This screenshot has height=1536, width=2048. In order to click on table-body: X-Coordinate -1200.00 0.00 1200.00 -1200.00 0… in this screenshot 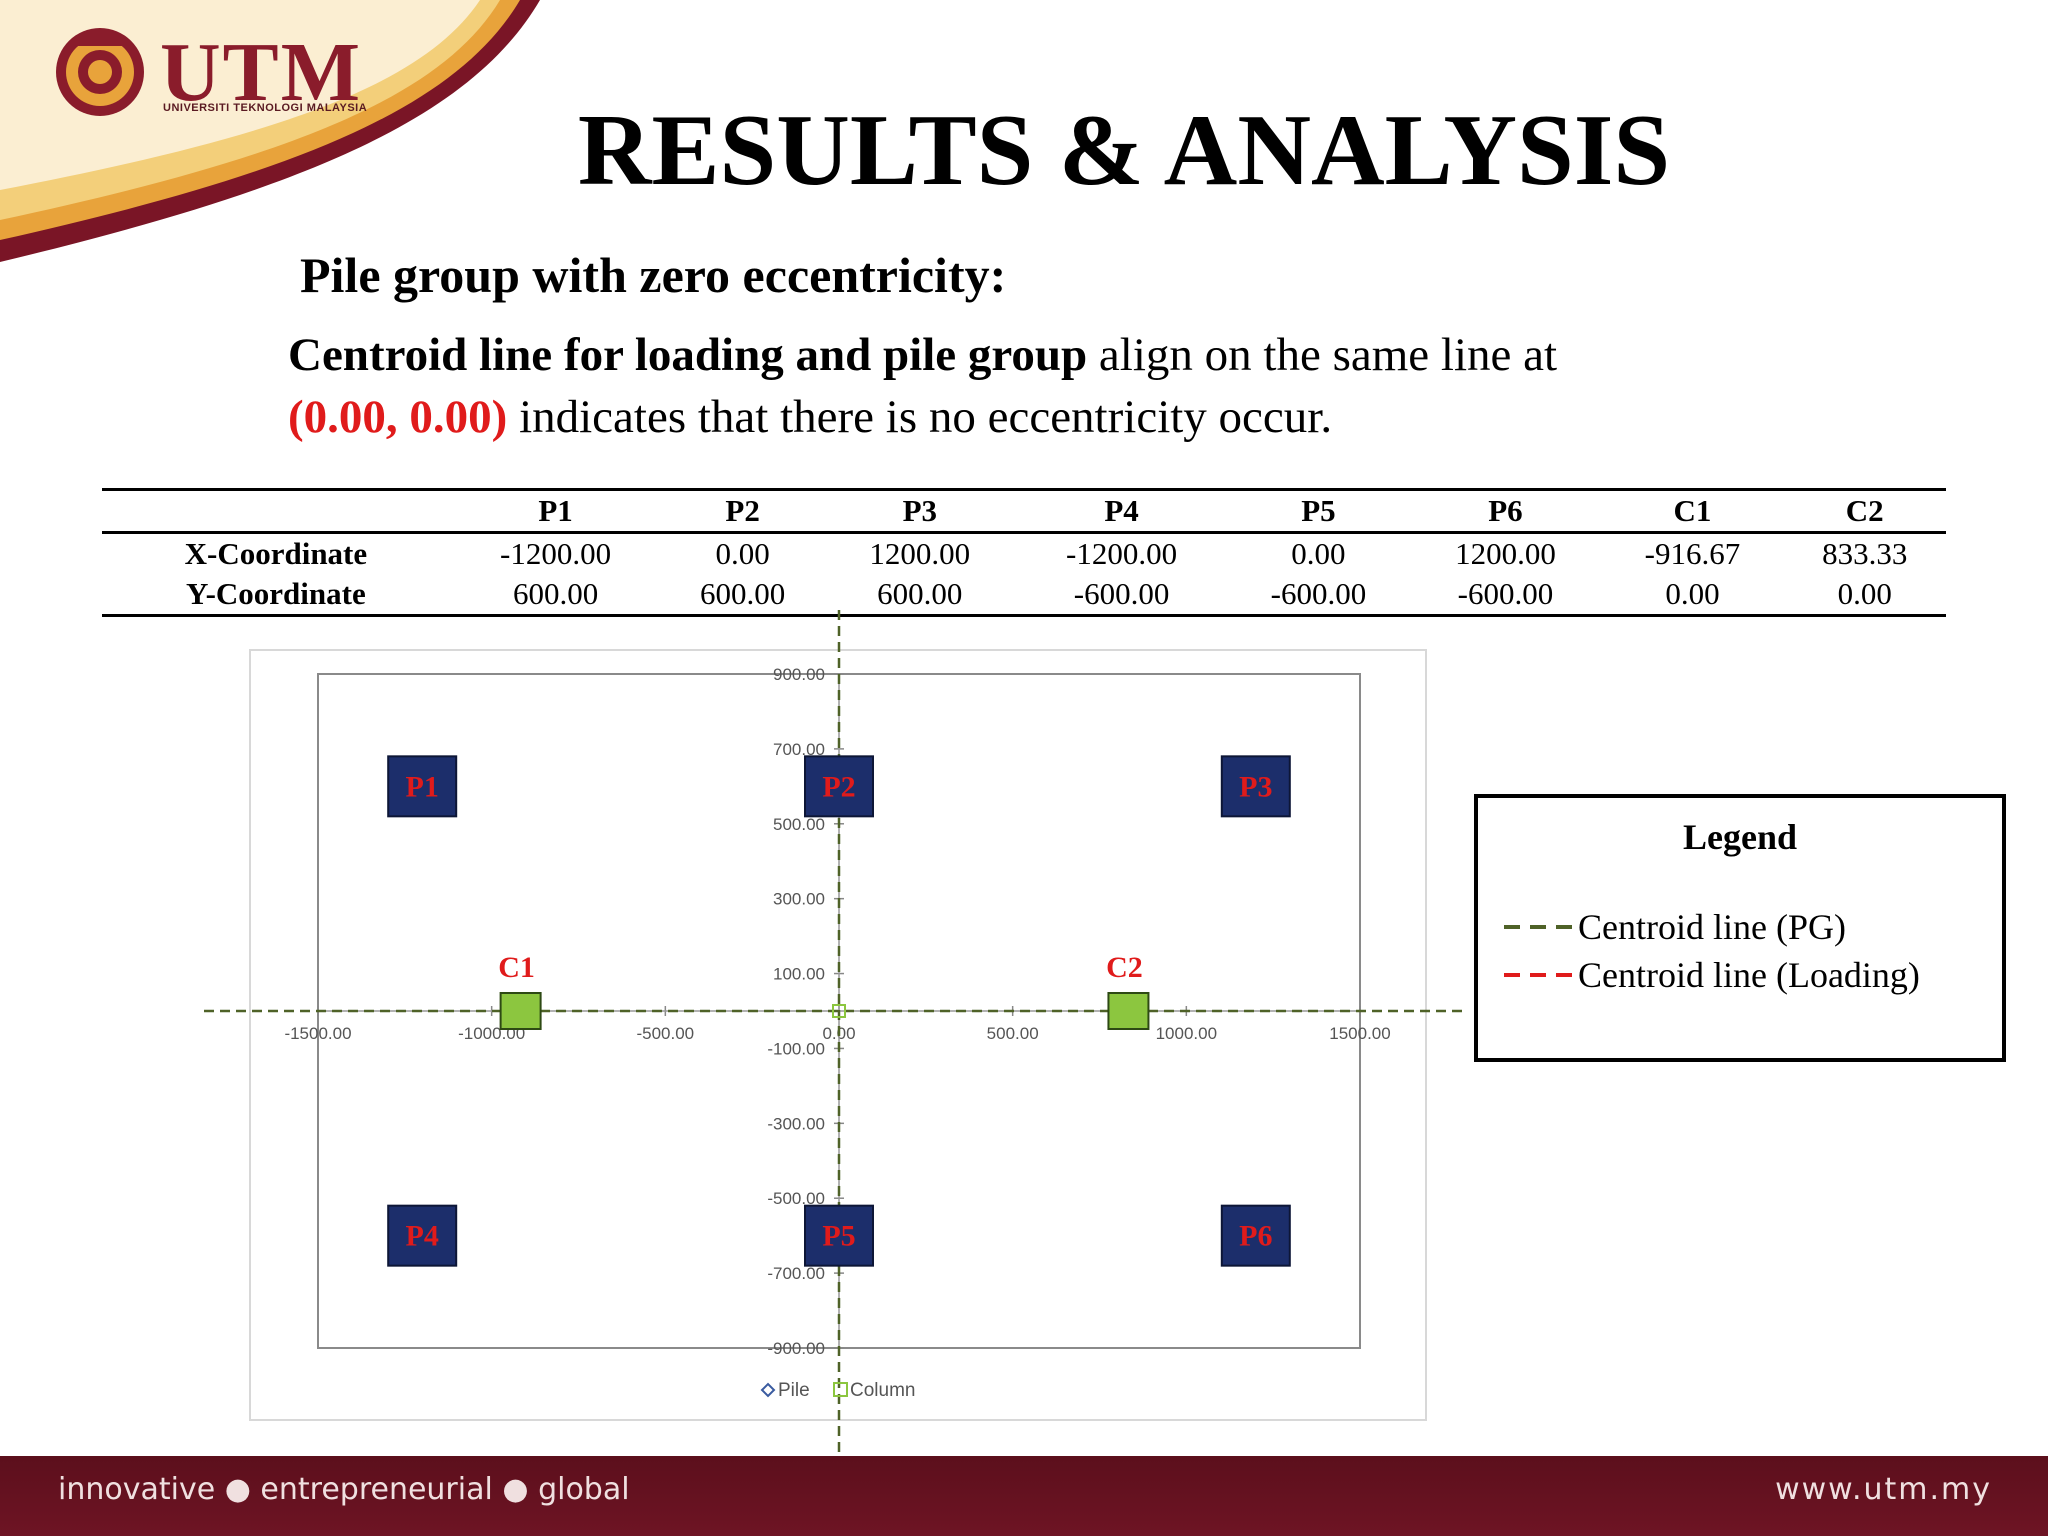, I will do `click(1024, 575)`.